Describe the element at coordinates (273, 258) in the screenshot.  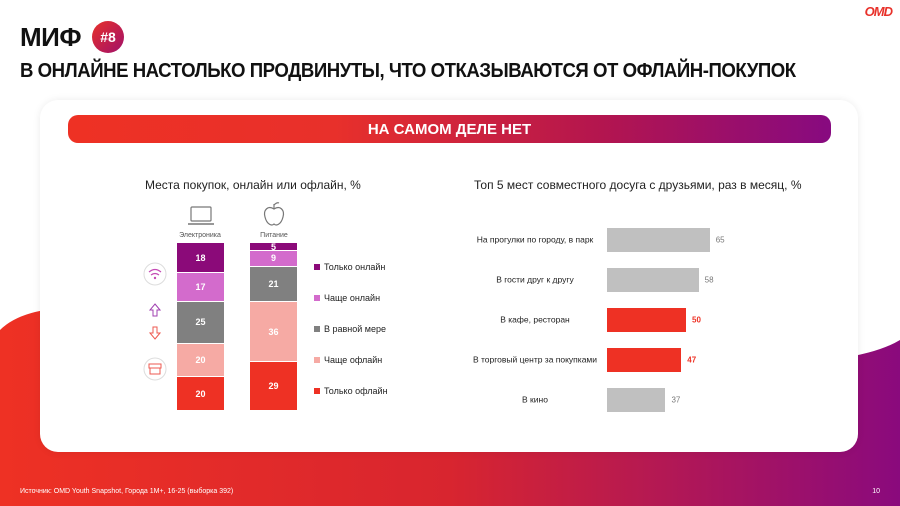
I see `bar-segment: 9` at that location.